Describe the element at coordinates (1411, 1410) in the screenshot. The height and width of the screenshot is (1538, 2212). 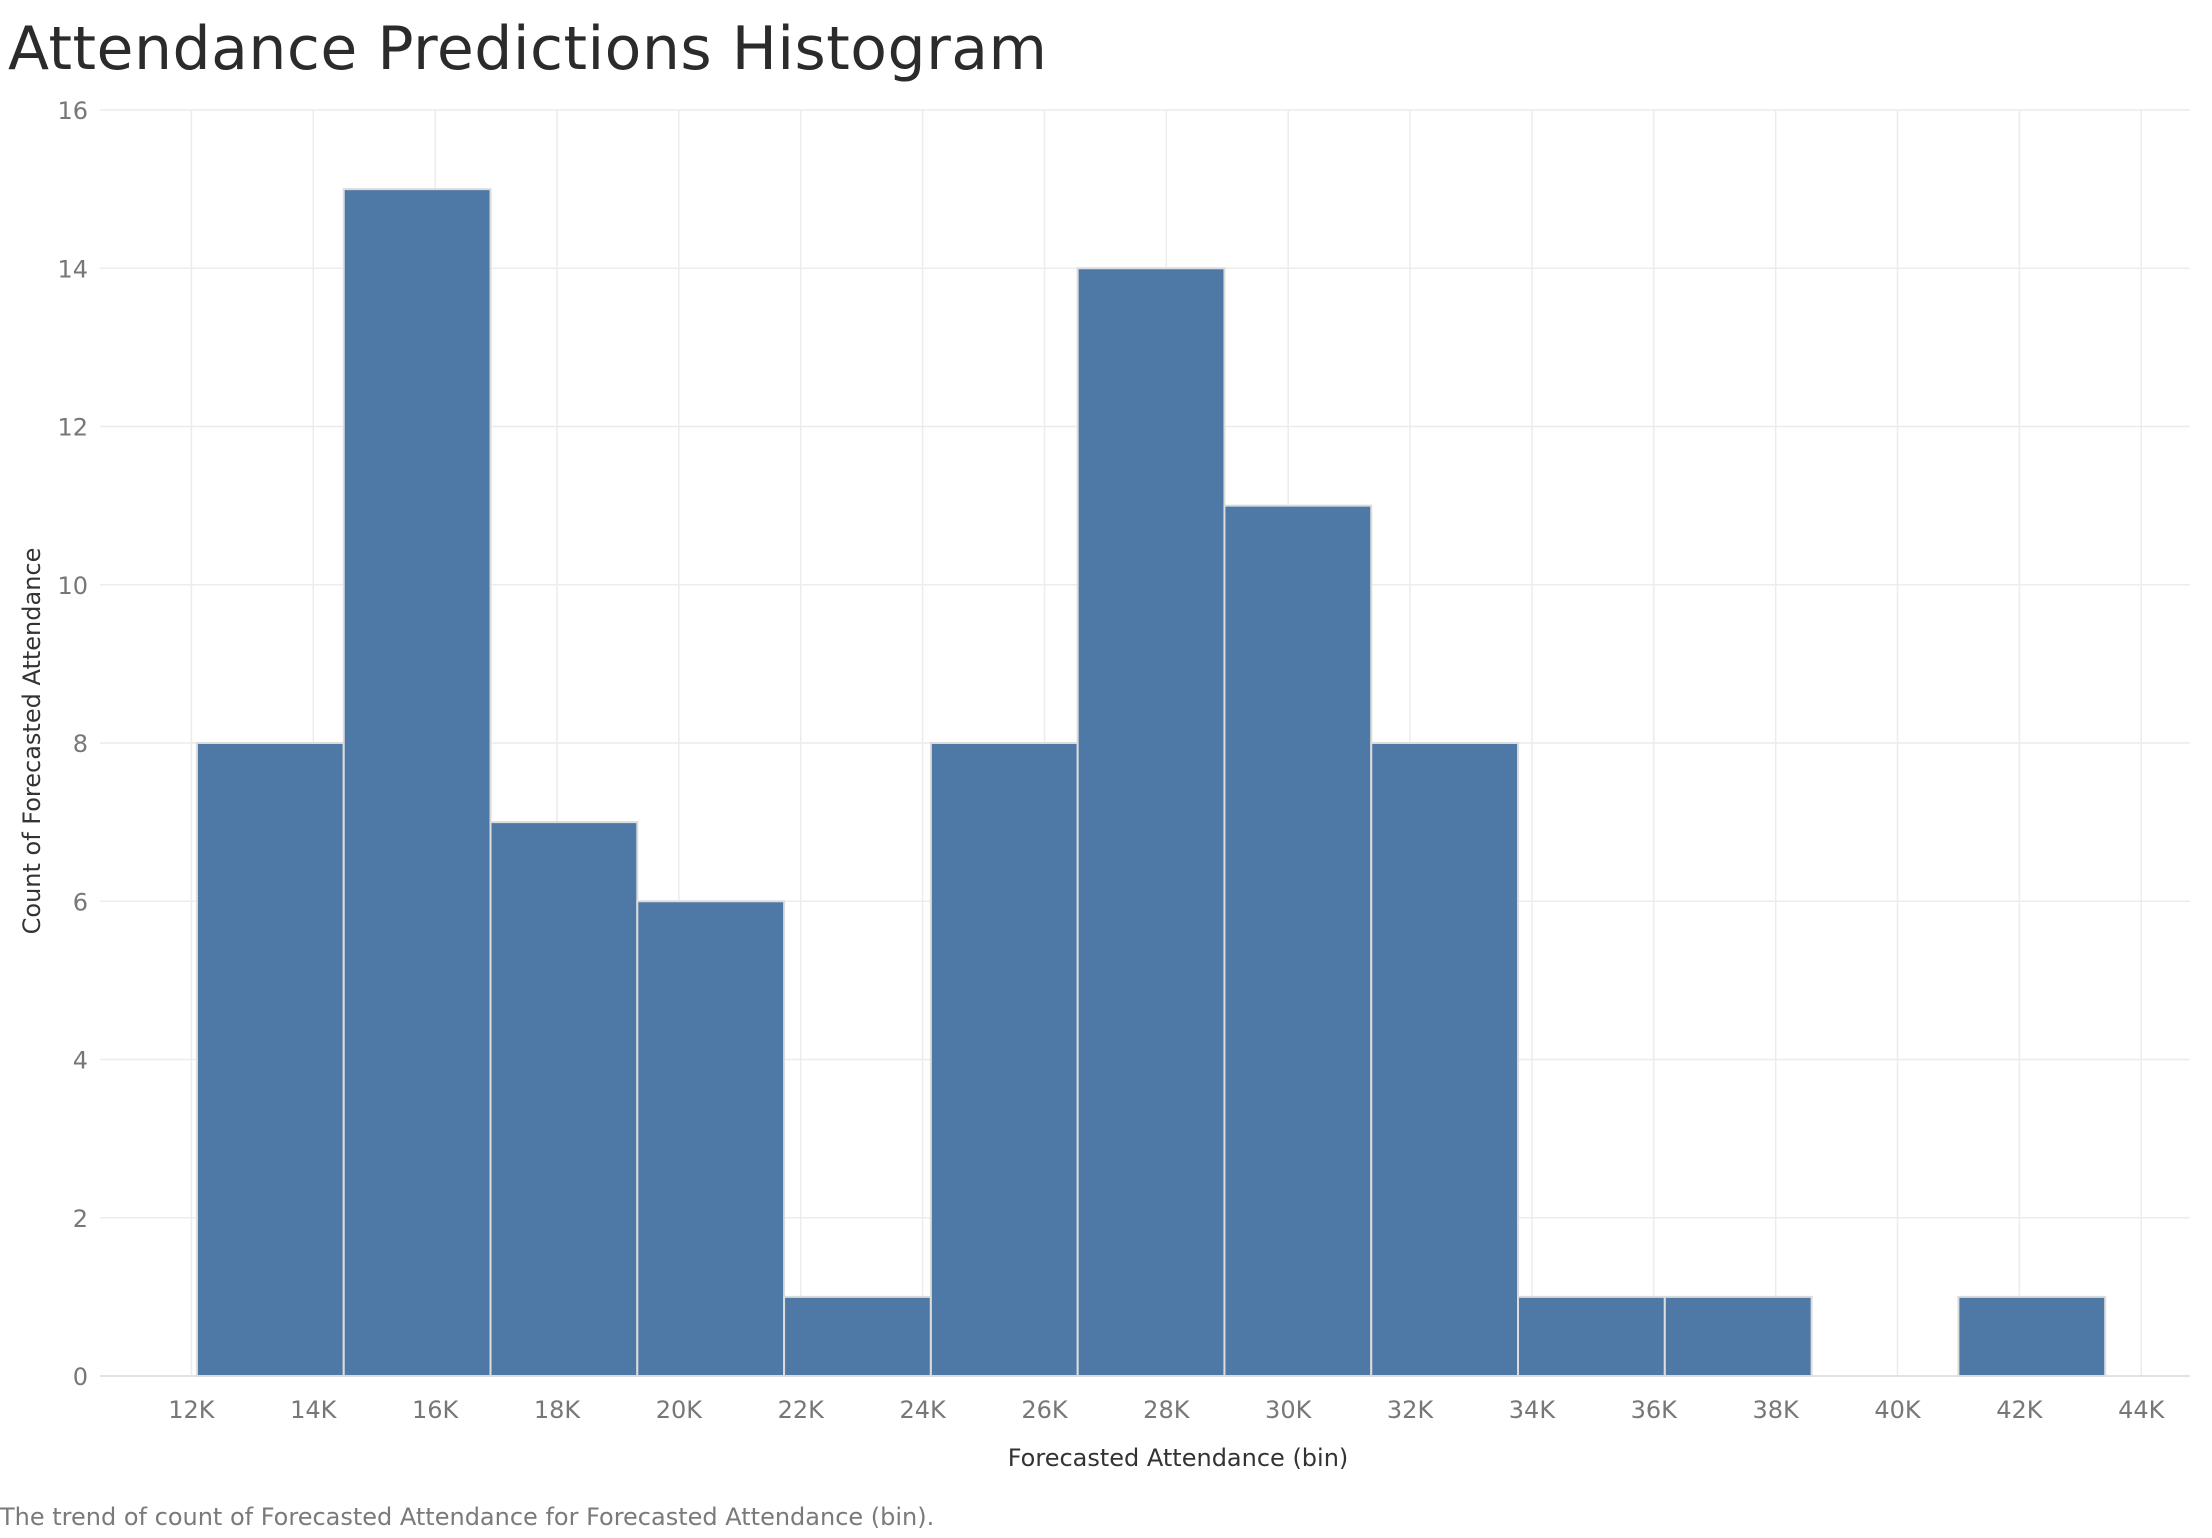
I see `x-tick-label: 32K` at that location.